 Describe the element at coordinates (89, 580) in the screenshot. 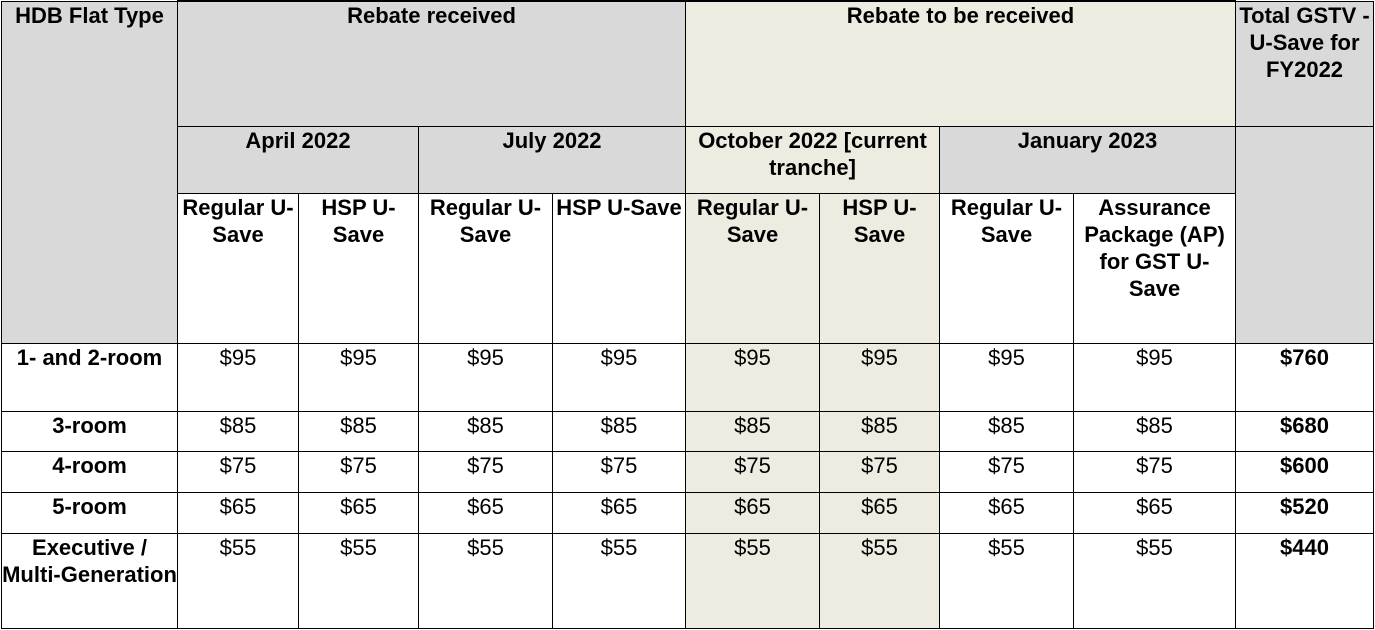

I see `flat-type-cell: Executive / Multi-Generation` at that location.